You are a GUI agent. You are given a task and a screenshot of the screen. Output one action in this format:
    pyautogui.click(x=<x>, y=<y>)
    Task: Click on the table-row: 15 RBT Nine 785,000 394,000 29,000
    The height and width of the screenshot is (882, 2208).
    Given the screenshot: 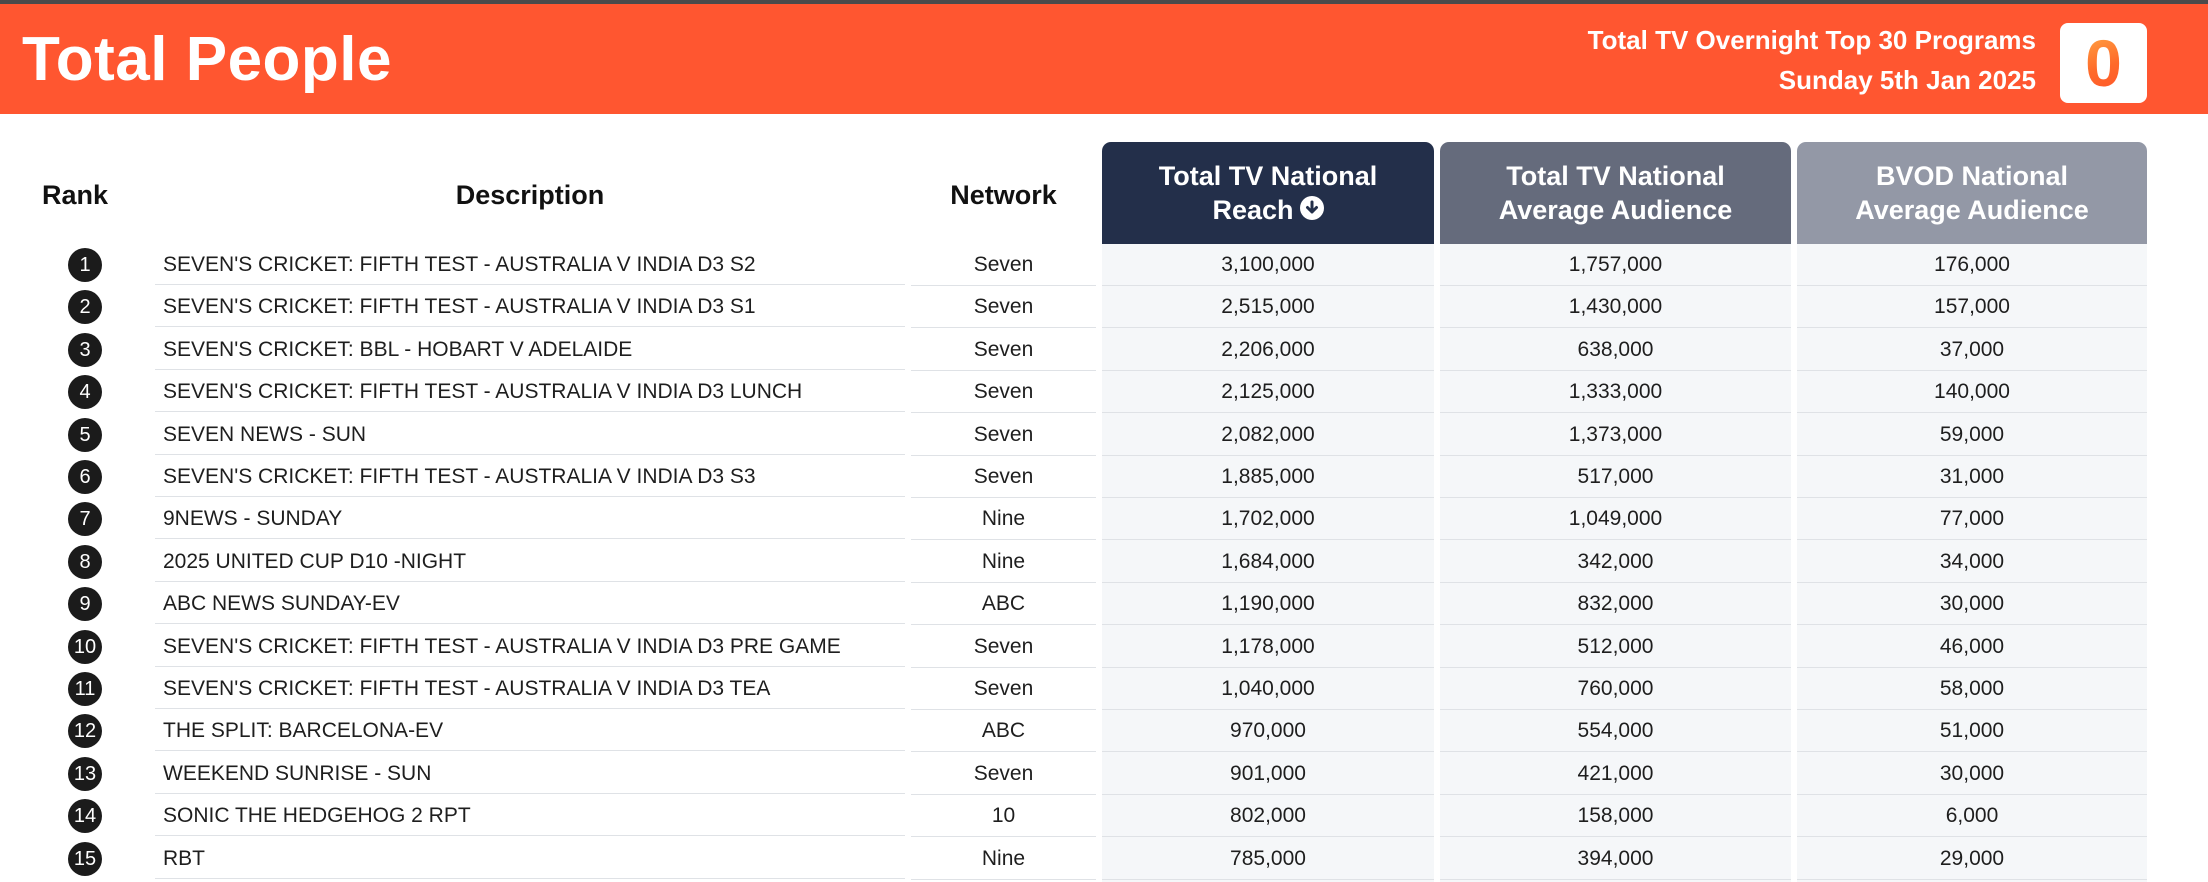 What is the action you would take?
    pyautogui.click(x=1104, y=859)
    